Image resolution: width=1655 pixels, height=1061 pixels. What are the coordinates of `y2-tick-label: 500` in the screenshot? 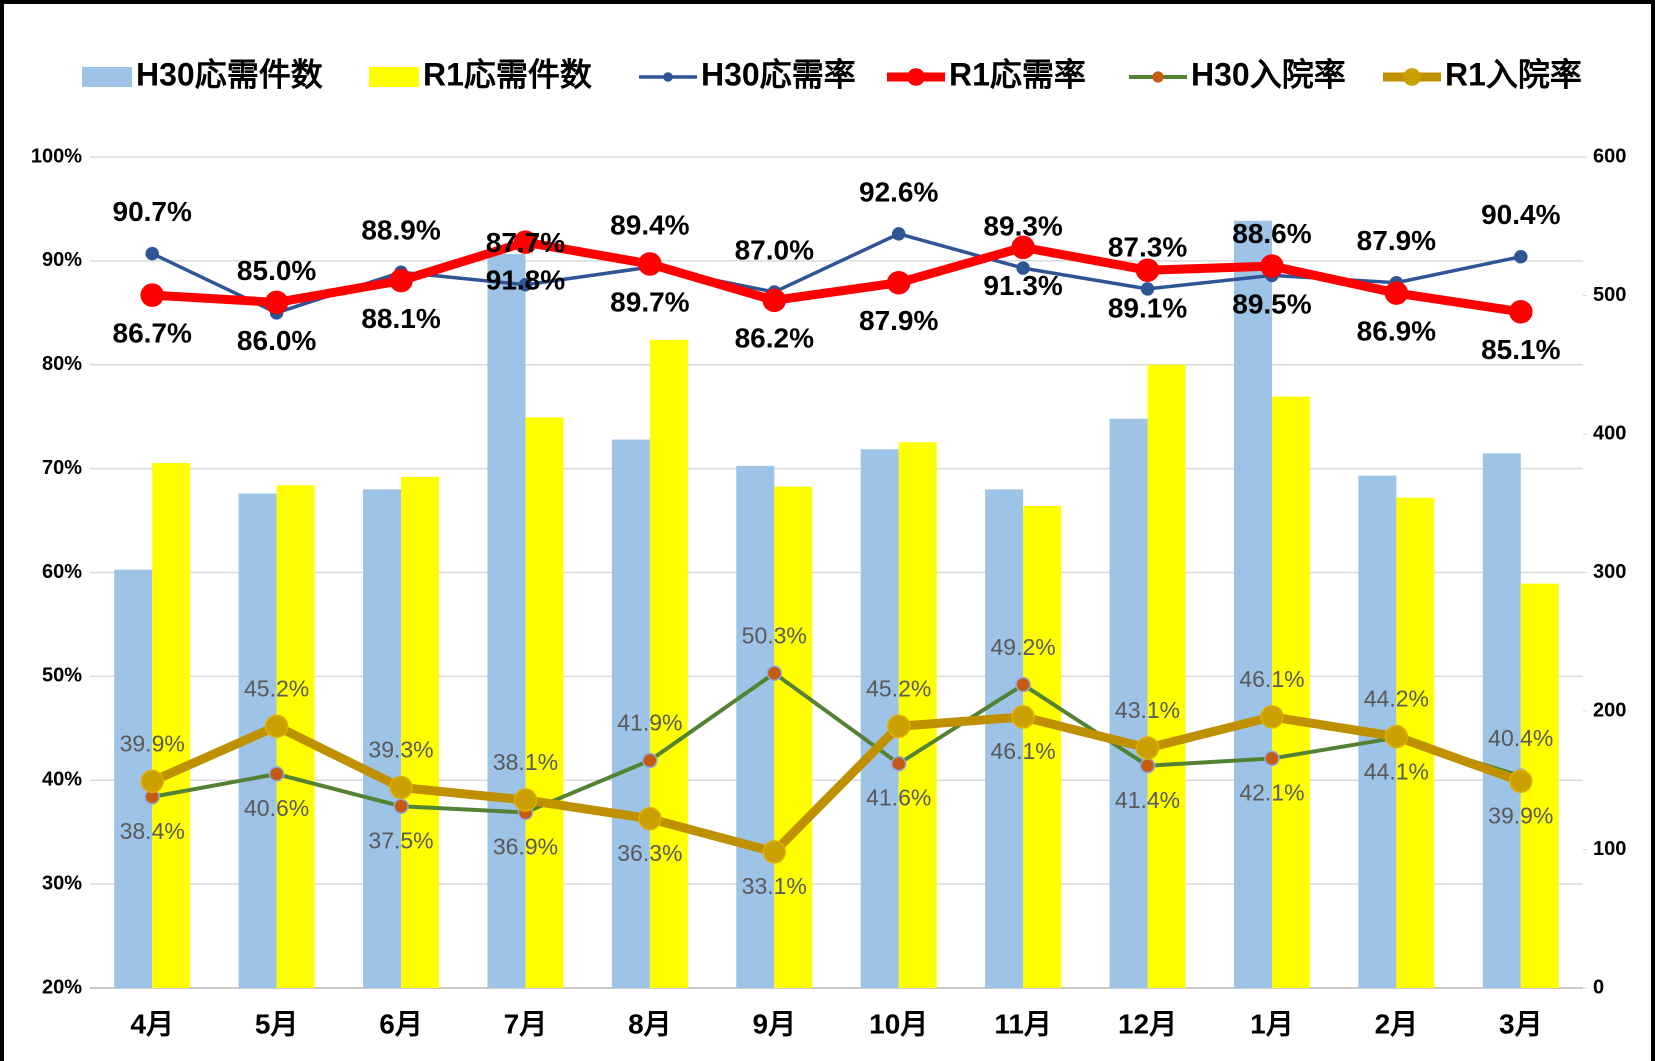 It's located at (1609, 295).